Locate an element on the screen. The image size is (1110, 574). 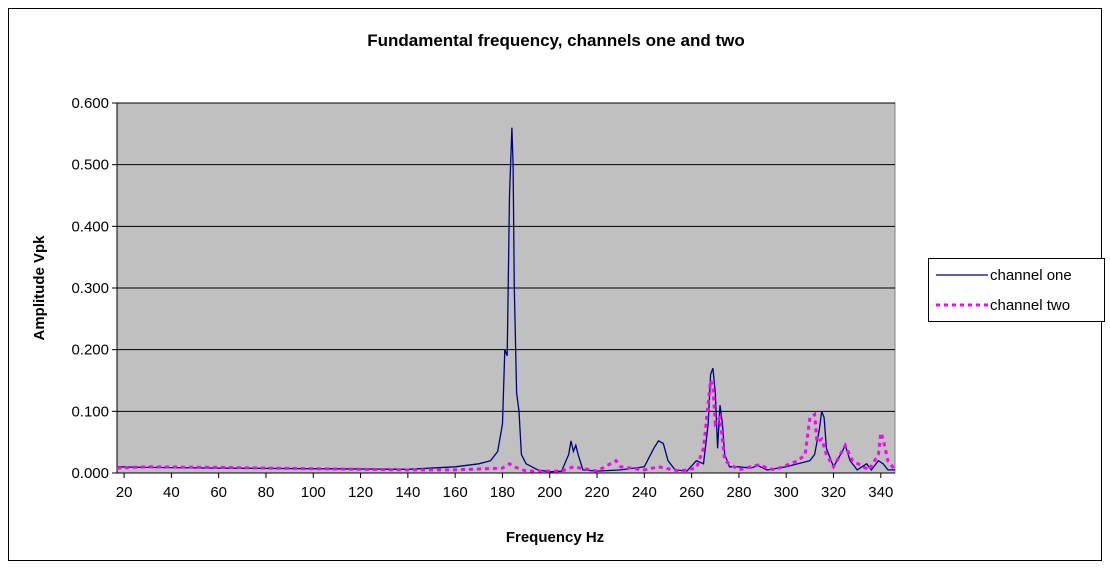
y-tick-label: 0.600 is located at coordinates (90, 103).